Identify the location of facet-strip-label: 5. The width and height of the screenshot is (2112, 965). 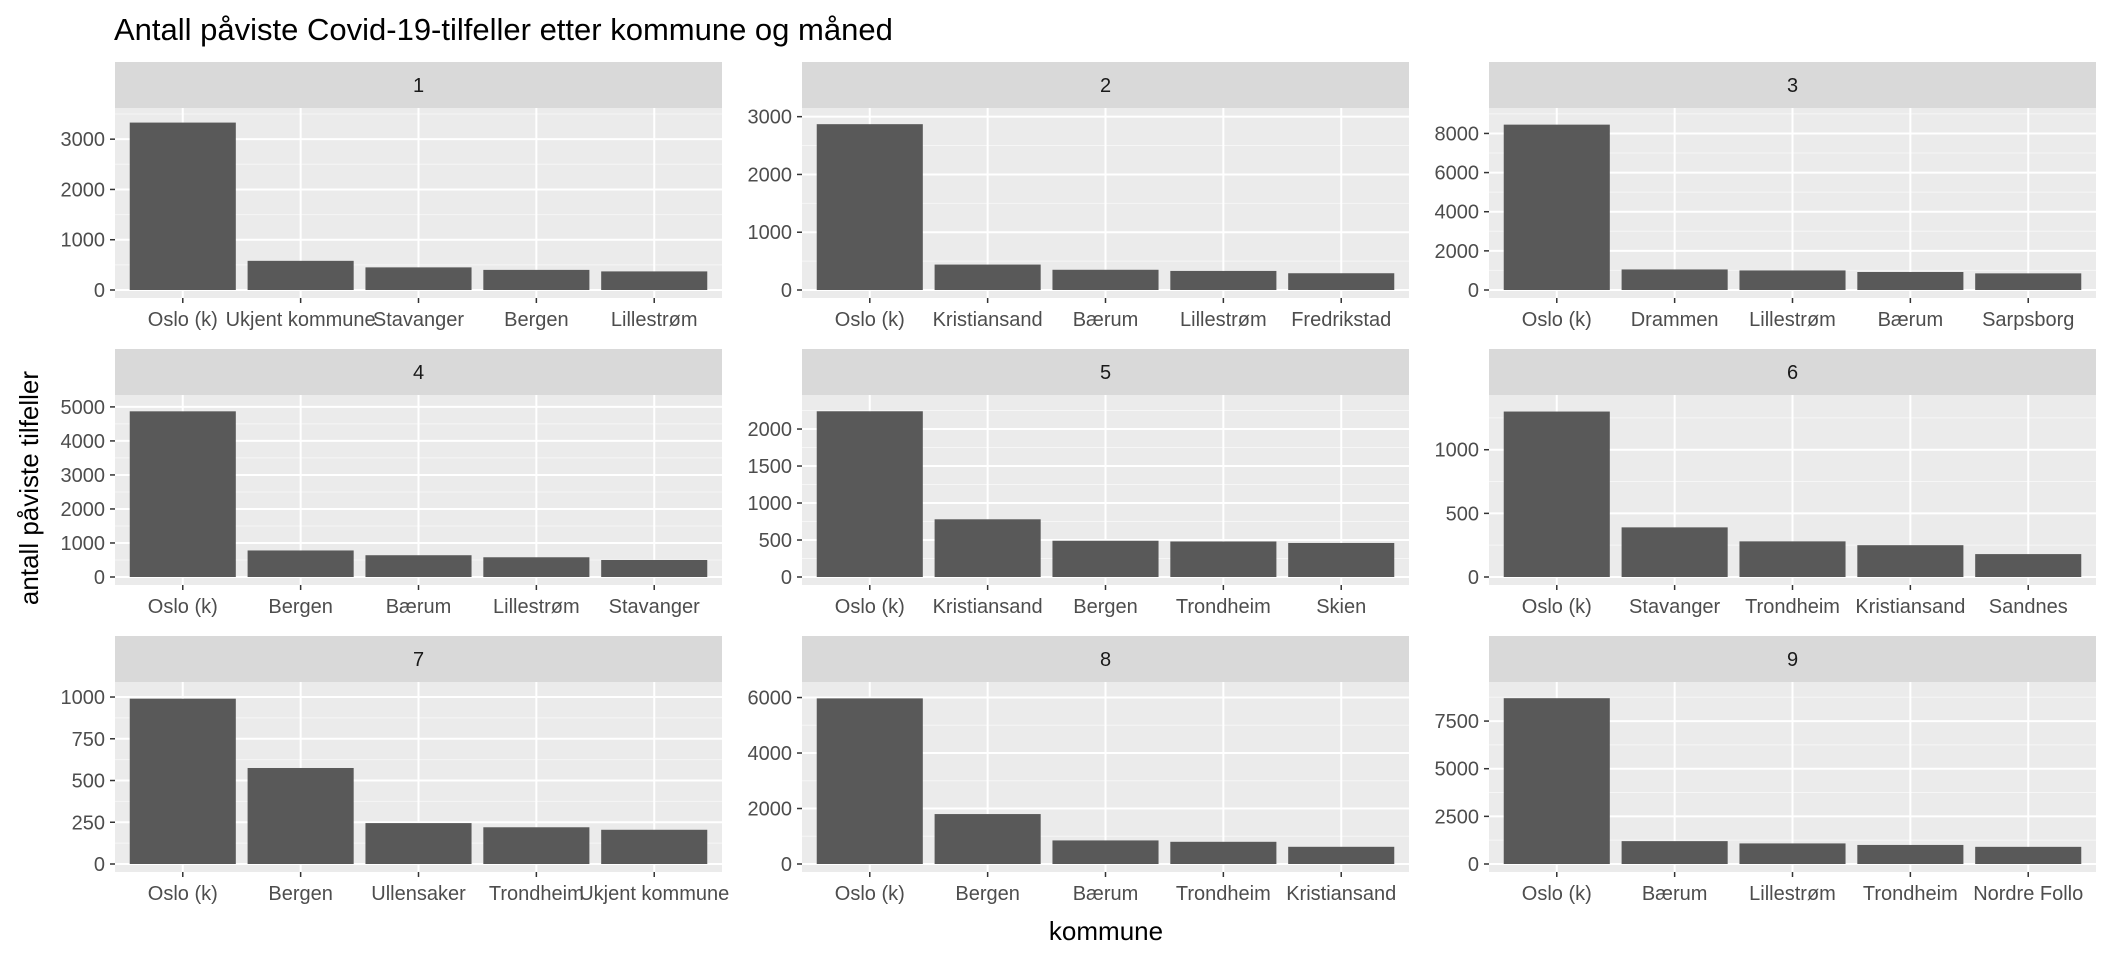
(1105, 373).